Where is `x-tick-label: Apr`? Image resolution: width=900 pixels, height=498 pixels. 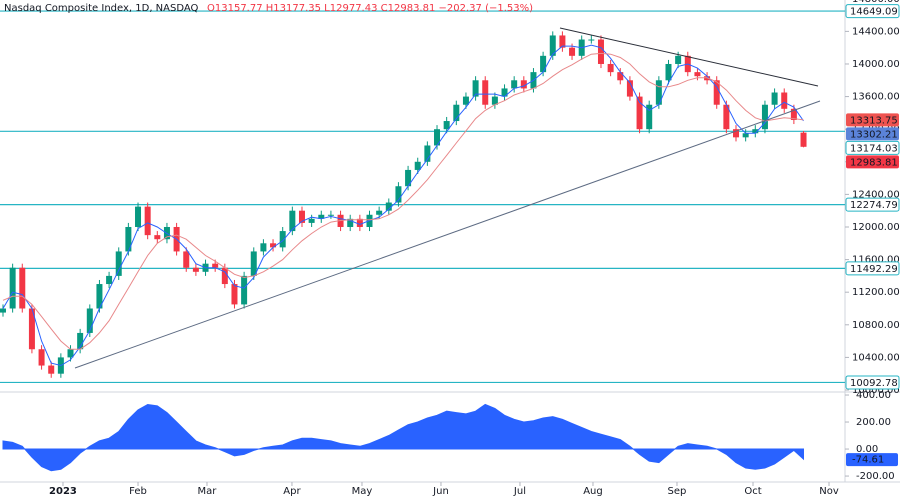
x-tick-label: Apr is located at coordinates (292, 491).